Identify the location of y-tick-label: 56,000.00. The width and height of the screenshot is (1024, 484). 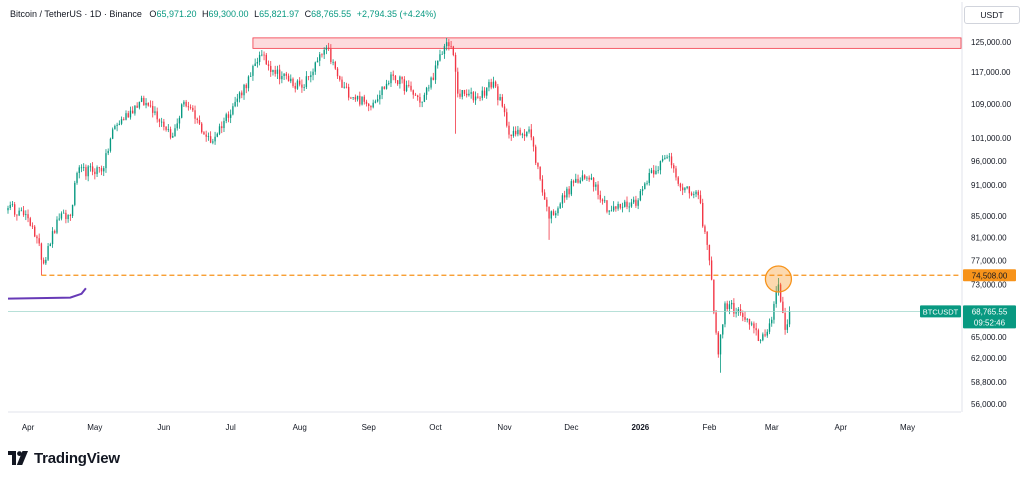
(989, 404).